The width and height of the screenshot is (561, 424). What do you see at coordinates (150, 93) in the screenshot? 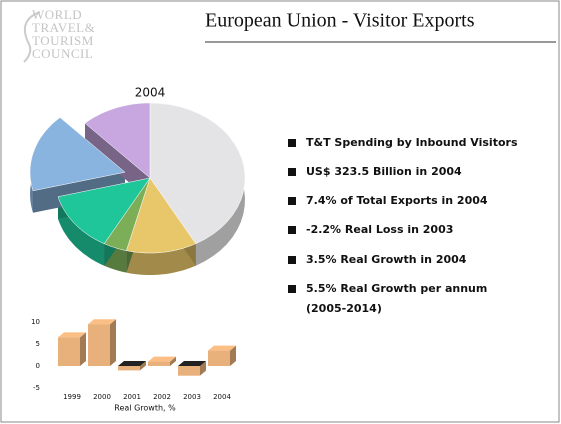
I see `pie-title: 2004` at bounding box center [150, 93].